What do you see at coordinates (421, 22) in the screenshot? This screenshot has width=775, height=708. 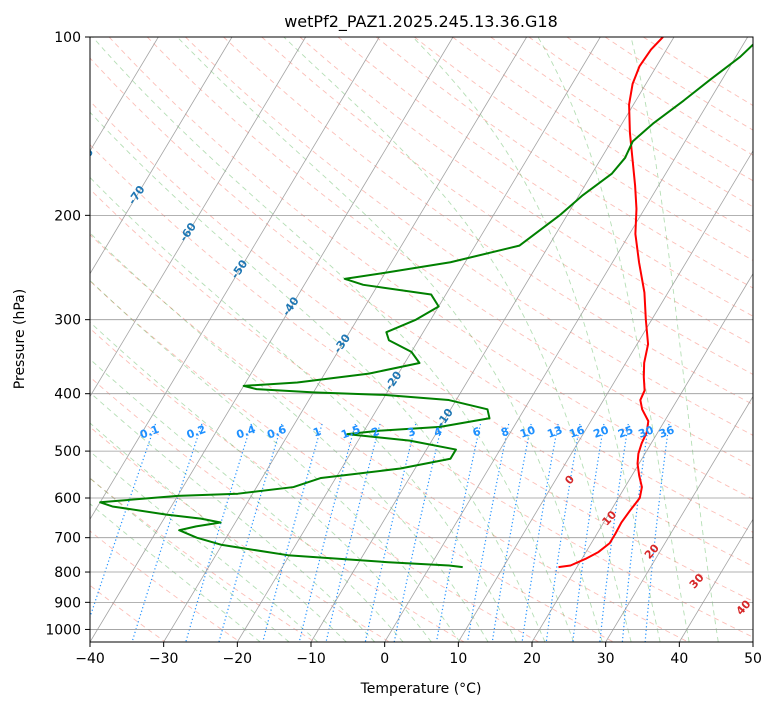 I see `chart-title: wetPf2_PAZ1.2025.245.13.36.G18` at bounding box center [421, 22].